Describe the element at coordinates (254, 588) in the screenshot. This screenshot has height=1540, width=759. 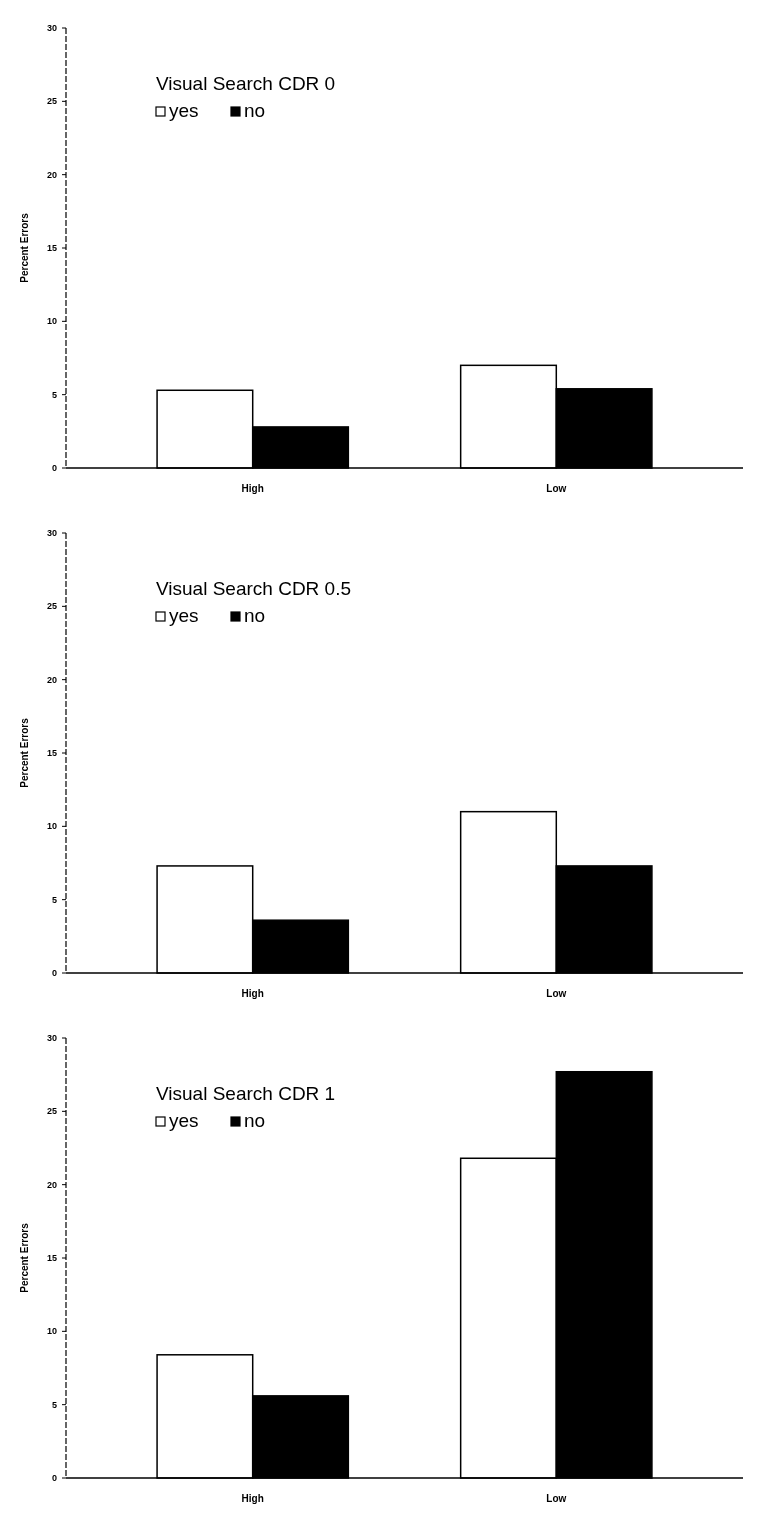
I see `text: Visual Search CDR 0.5` at that location.